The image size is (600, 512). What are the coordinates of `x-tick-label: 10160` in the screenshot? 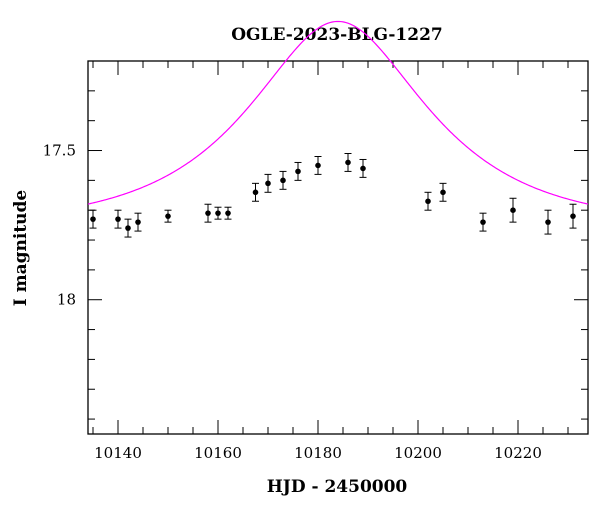 It's located at (218, 453).